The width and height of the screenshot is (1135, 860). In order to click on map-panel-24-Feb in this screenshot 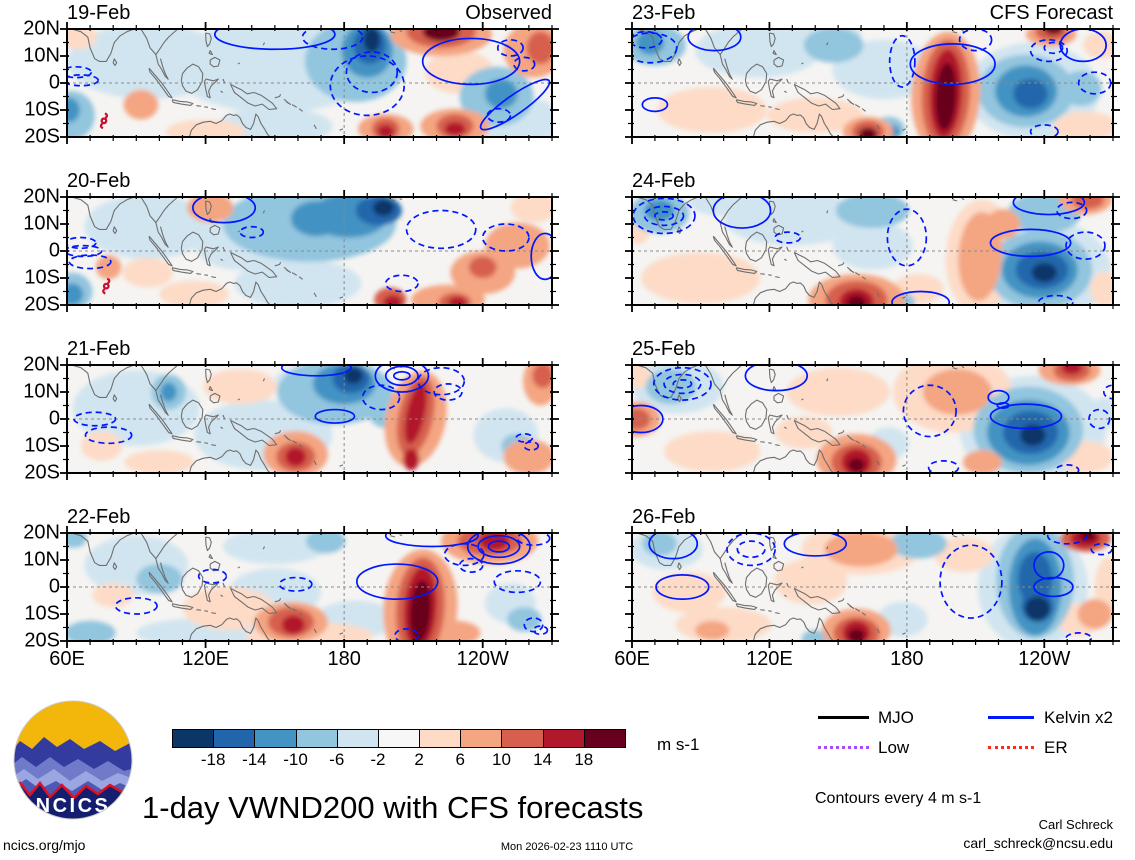, I will do `click(872, 251)`.